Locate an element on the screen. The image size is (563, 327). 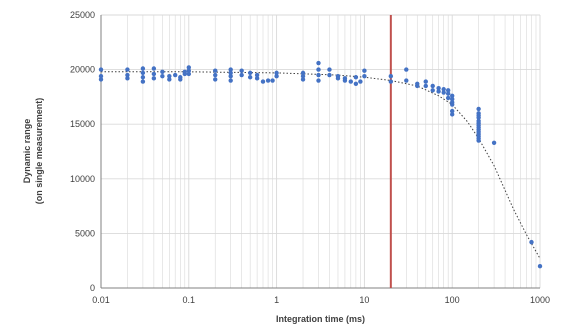
y-tick-label: 15000 is located at coordinates (82, 124).